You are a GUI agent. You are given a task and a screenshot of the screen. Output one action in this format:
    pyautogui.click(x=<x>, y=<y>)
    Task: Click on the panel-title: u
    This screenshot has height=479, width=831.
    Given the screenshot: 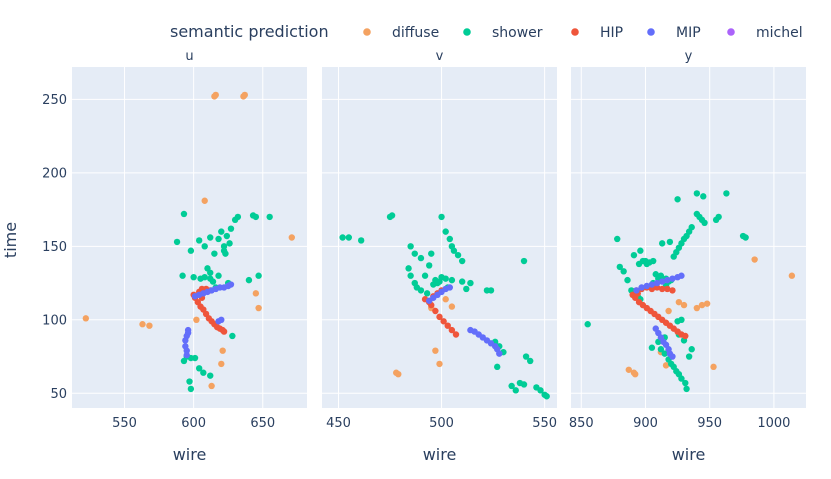 What is the action you would take?
    pyautogui.click(x=189, y=56)
    